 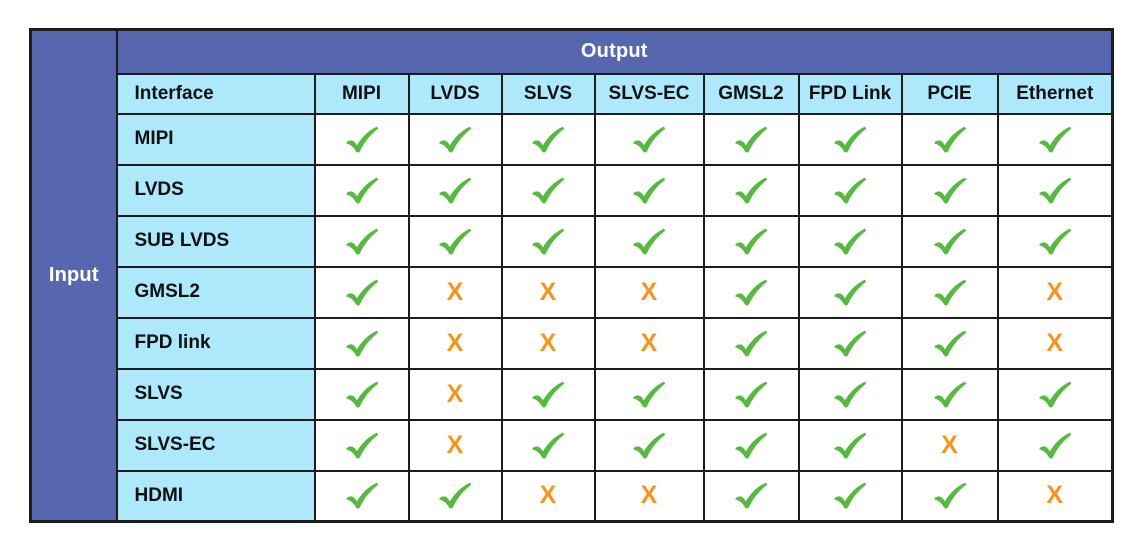 What do you see at coordinates (949, 93) in the screenshot?
I see `column-header-pcie: PCIE` at bounding box center [949, 93].